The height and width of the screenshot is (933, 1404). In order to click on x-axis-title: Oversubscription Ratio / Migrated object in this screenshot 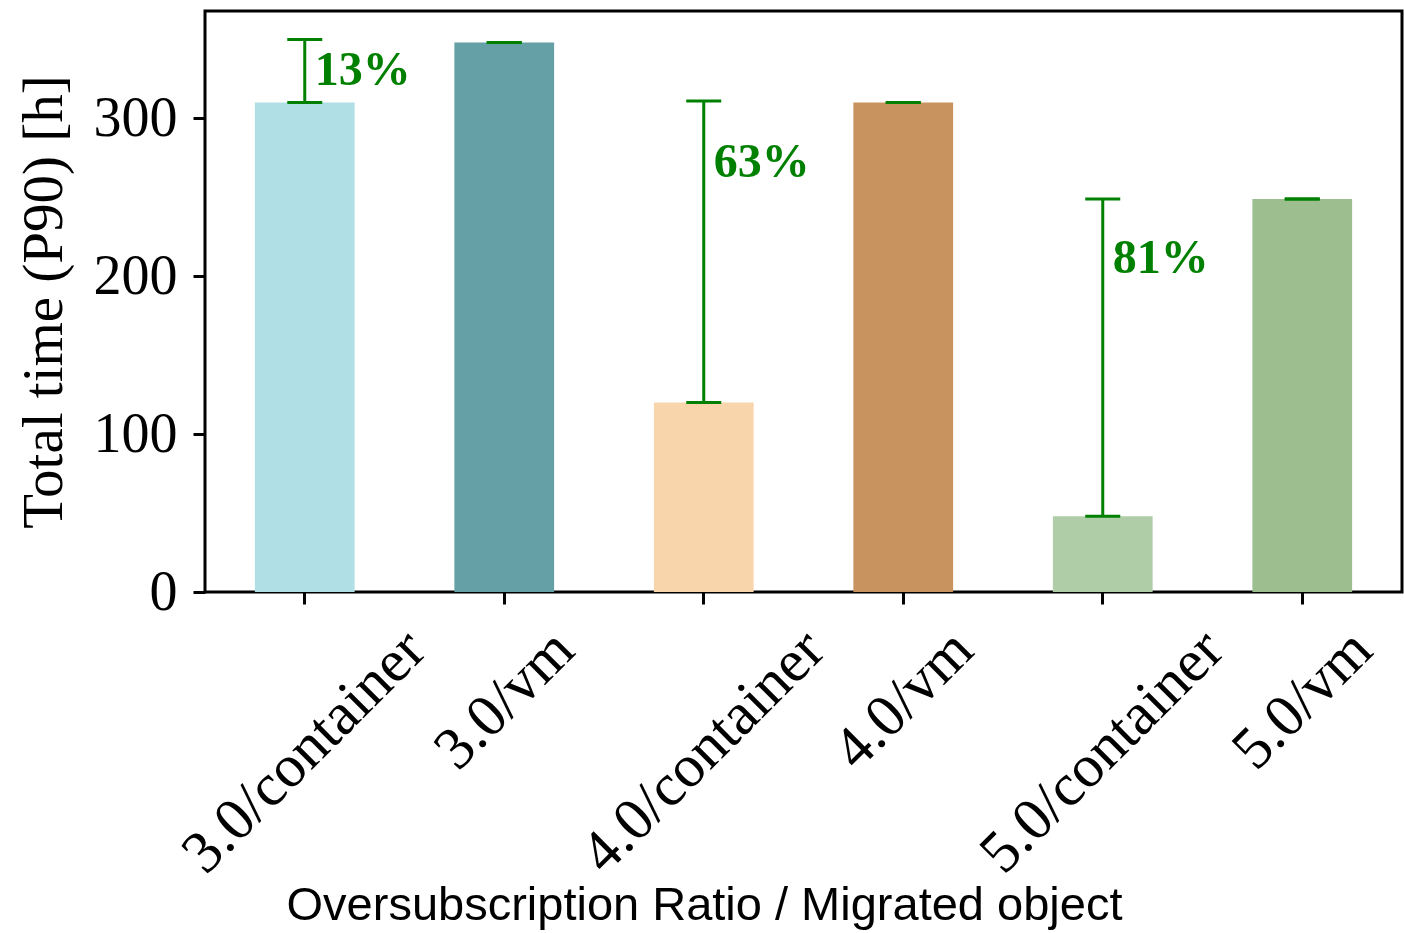, I will do `click(704, 903)`.